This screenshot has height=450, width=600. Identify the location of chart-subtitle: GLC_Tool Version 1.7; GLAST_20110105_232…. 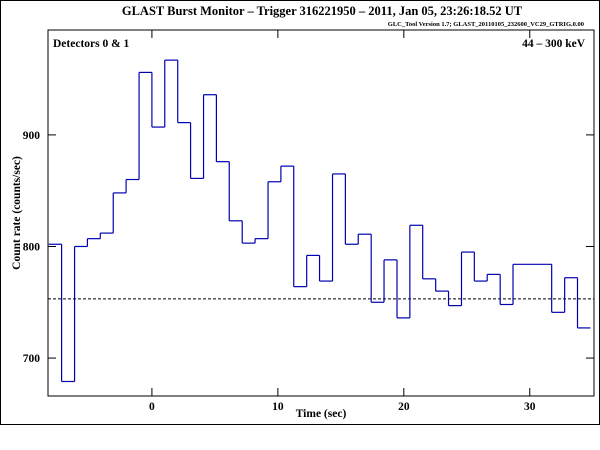
(486, 24).